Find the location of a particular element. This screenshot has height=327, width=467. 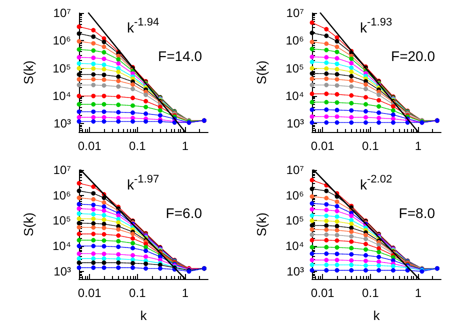

annotation: F=8.0 is located at coordinates (417, 213).